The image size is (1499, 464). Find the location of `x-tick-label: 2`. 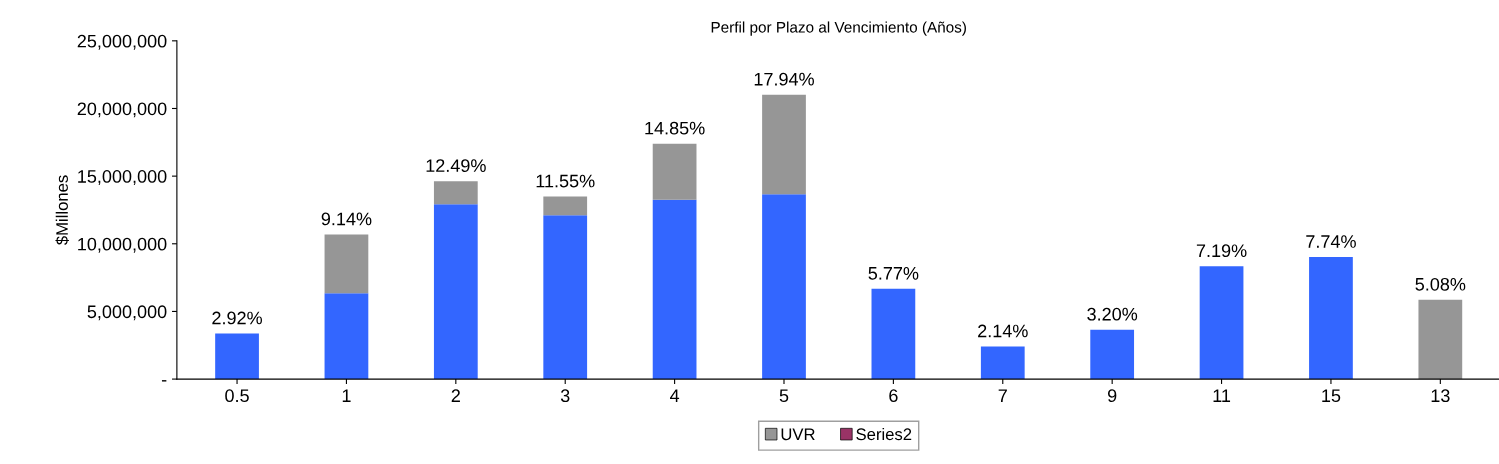

x-tick-label: 2 is located at coordinates (455, 395).